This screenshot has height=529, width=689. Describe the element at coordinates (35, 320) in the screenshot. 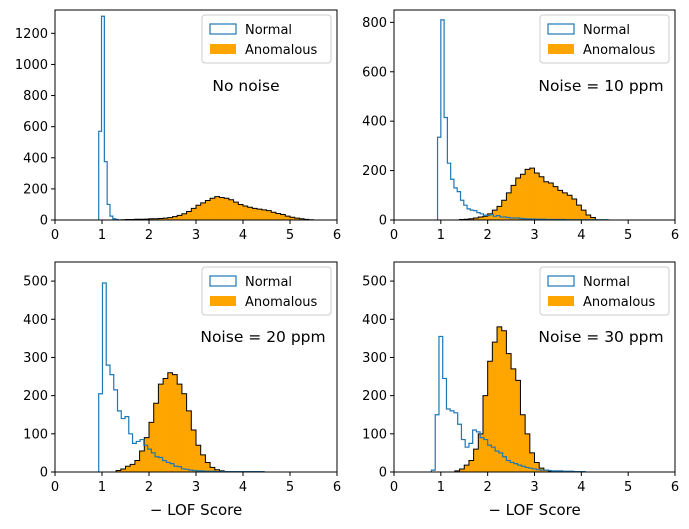

I see `y-tick-label: 400` at that location.